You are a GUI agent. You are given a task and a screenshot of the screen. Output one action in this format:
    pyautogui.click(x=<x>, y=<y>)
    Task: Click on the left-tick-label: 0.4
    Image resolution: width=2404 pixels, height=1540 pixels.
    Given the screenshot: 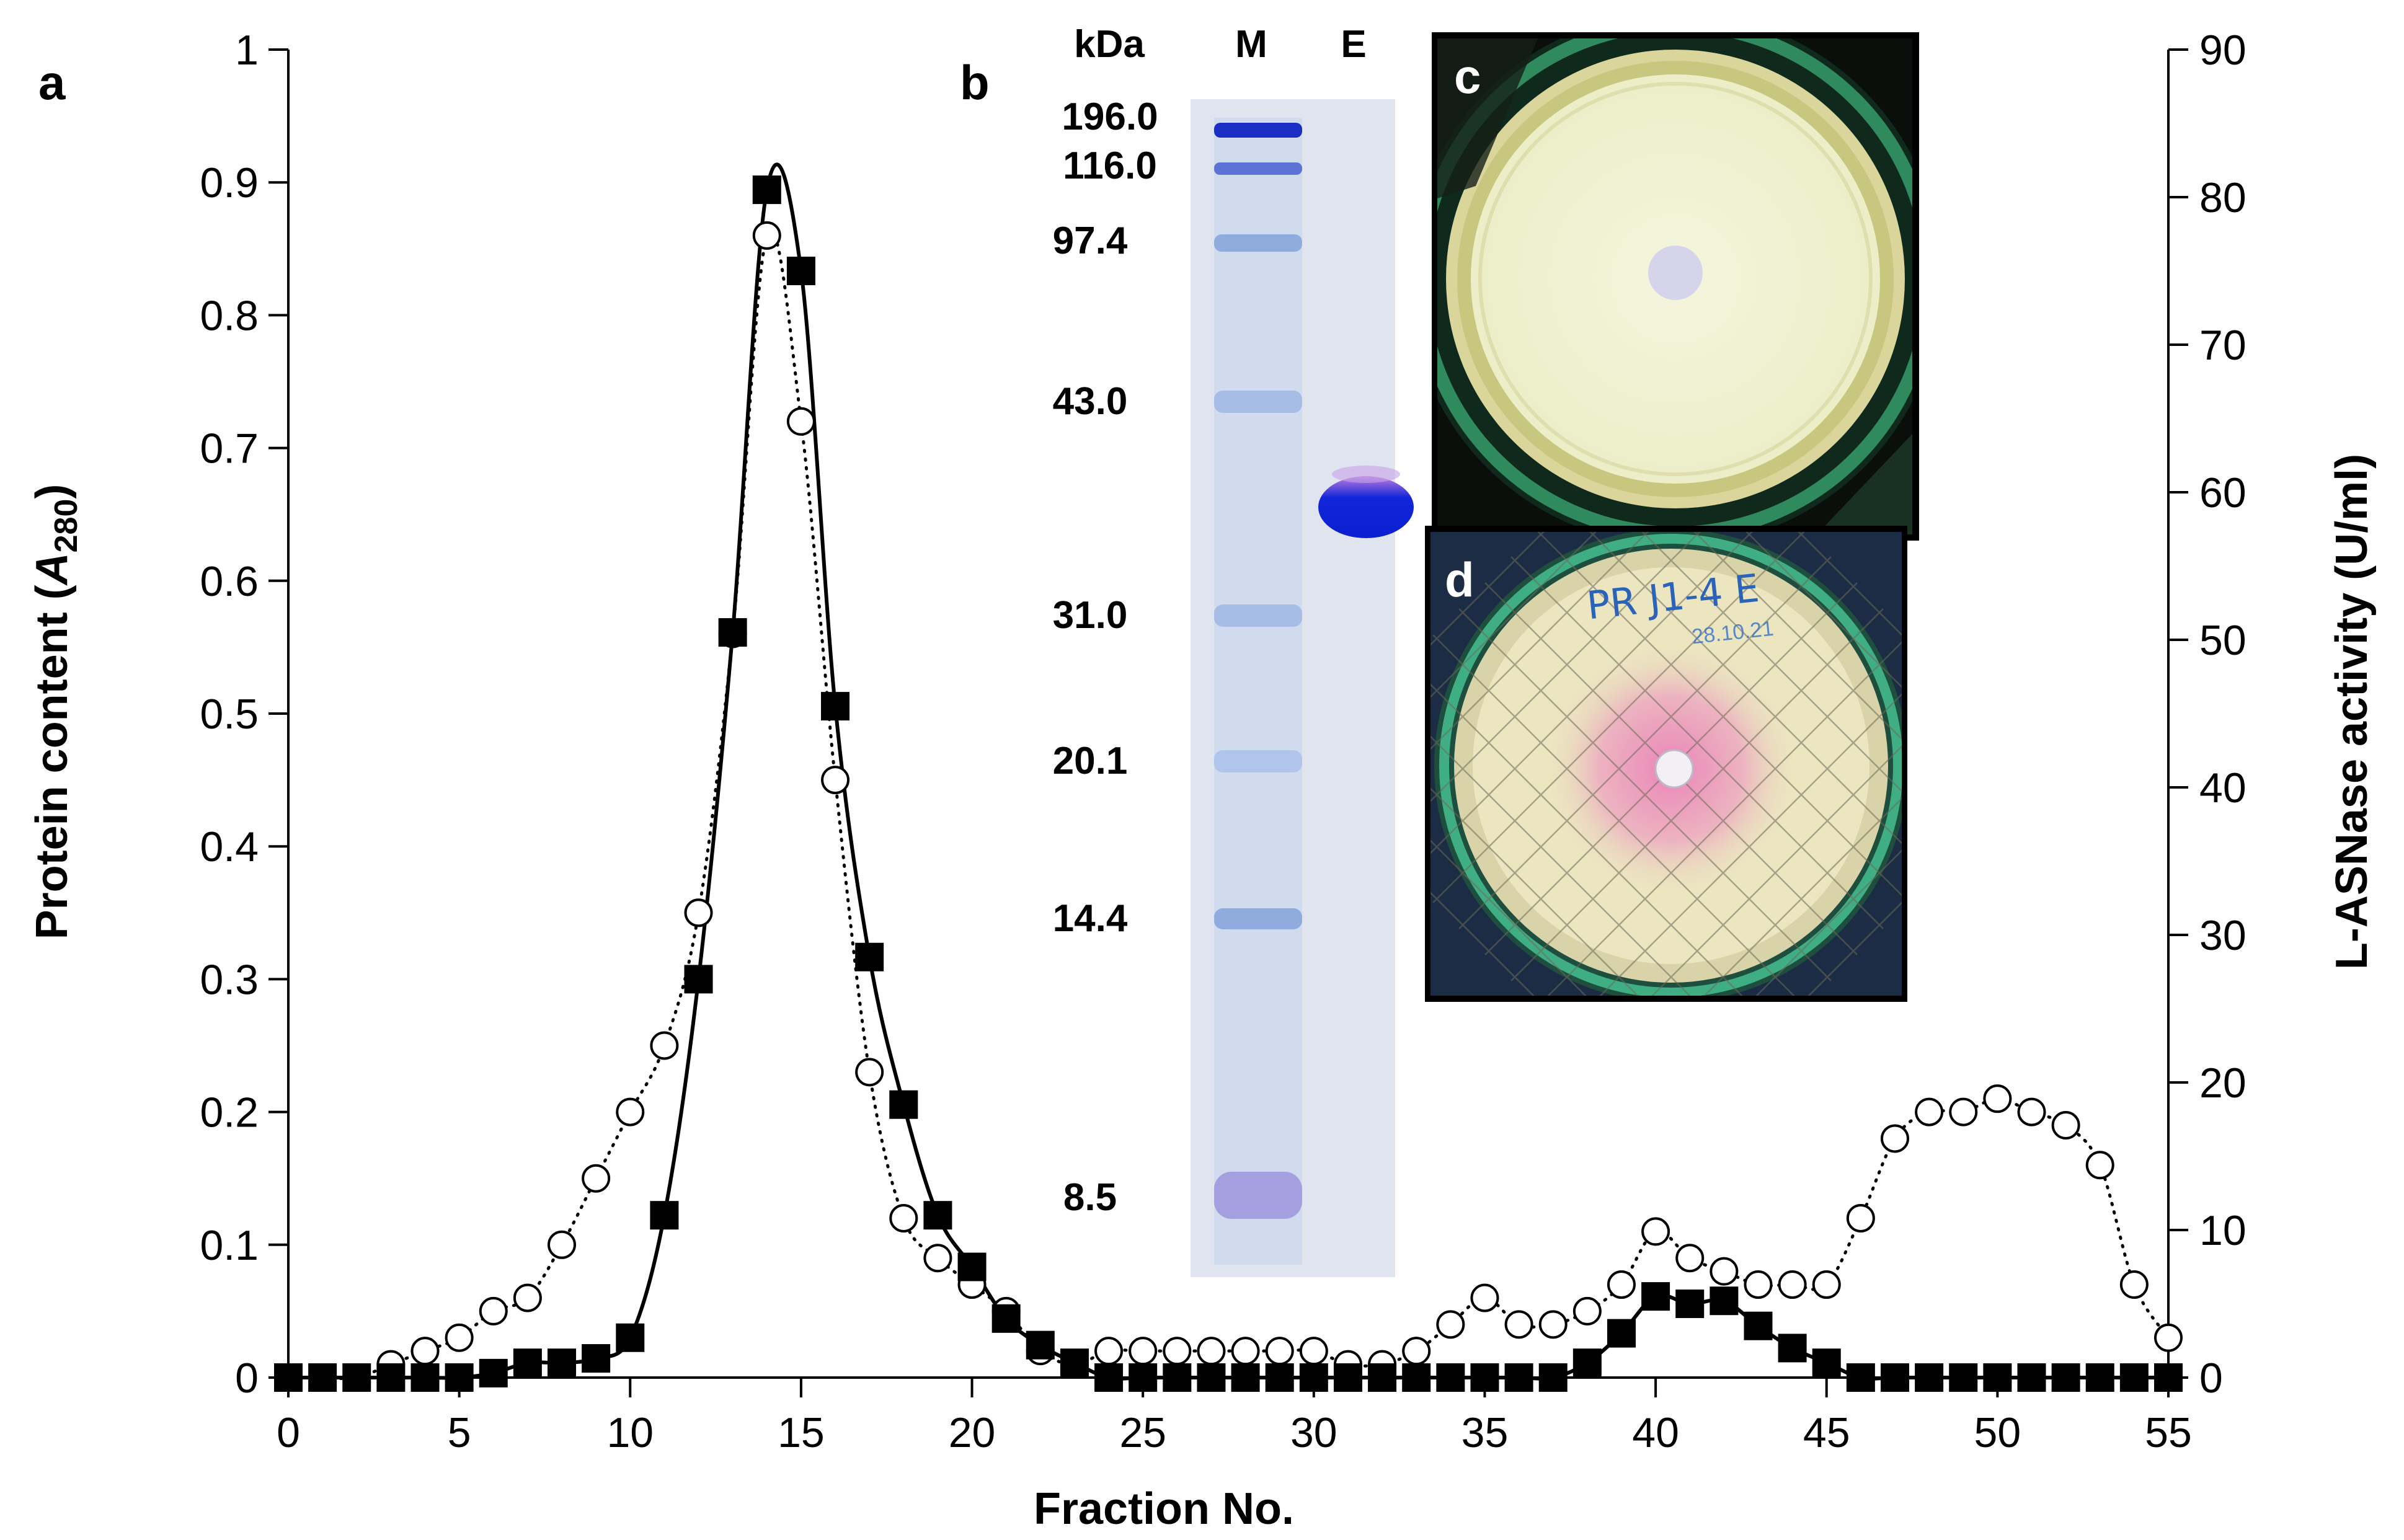 What is the action you would take?
    pyautogui.click(x=229, y=846)
    